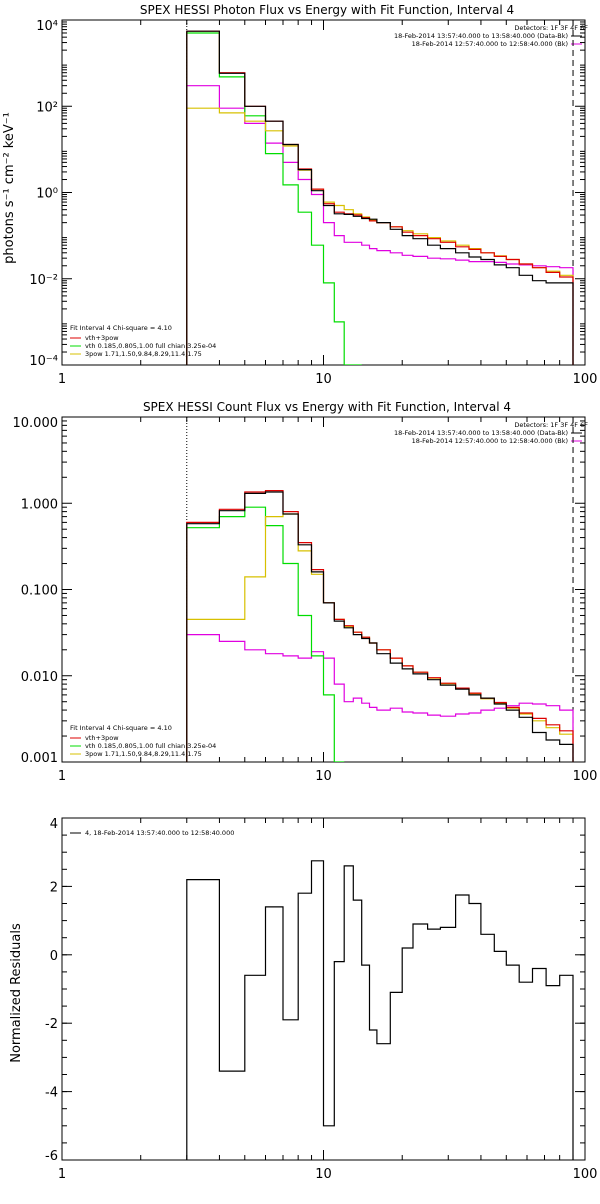 This screenshot has height=1204, width=600. Describe the element at coordinates (16, 993) in the screenshot. I see `panel3-ylabel: Normalized Residuals` at that location.